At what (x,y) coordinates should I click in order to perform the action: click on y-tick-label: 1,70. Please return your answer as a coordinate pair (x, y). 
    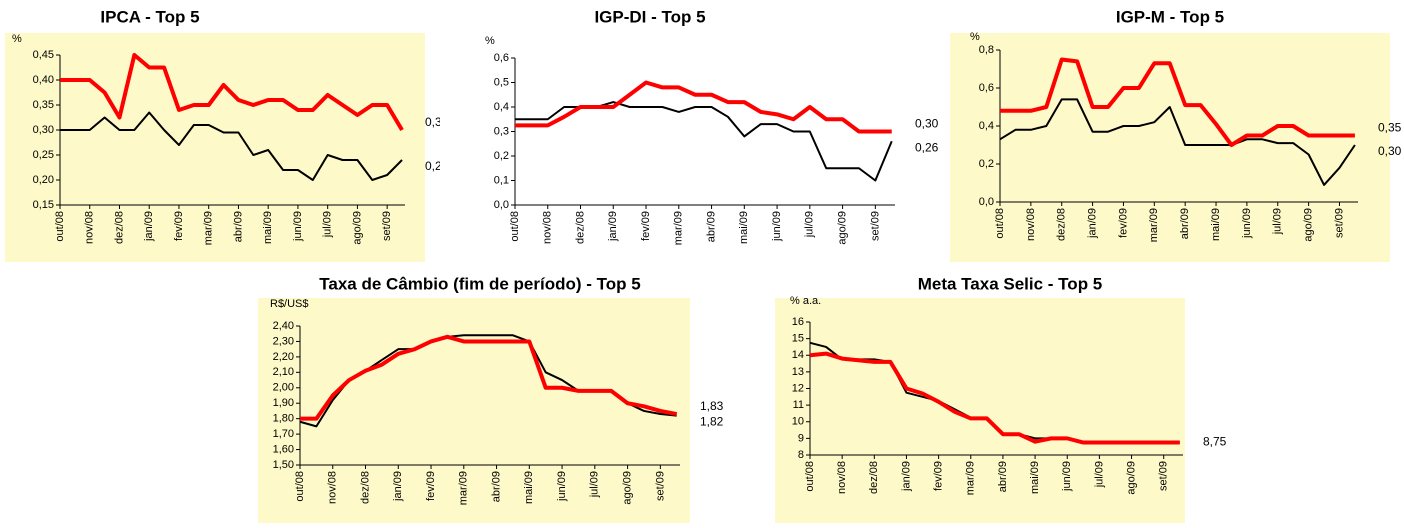
    Looking at the image, I should click on (283, 434).